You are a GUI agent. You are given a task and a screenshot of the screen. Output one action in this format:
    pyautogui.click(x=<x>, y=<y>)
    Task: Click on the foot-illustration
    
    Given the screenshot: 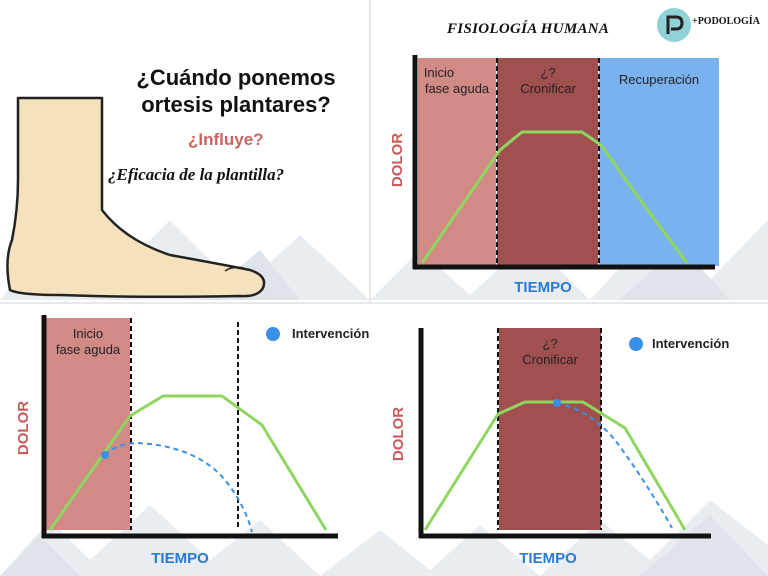 What is the action you would take?
    pyautogui.click(x=136, y=197)
    